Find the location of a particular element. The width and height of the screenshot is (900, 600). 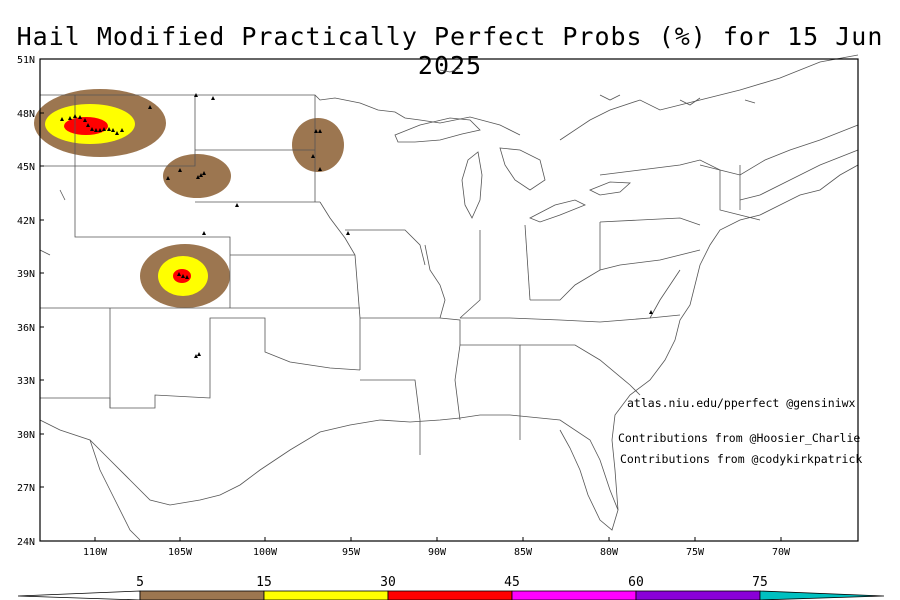

lake-ontario is located at coordinates (610, 188).